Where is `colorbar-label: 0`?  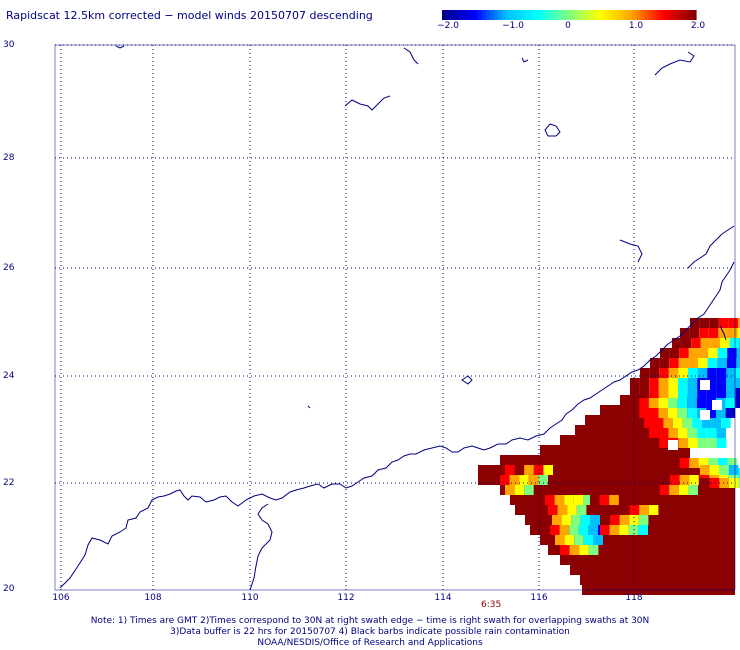
colorbar-label: 0 is located at coordinates (568, 26).